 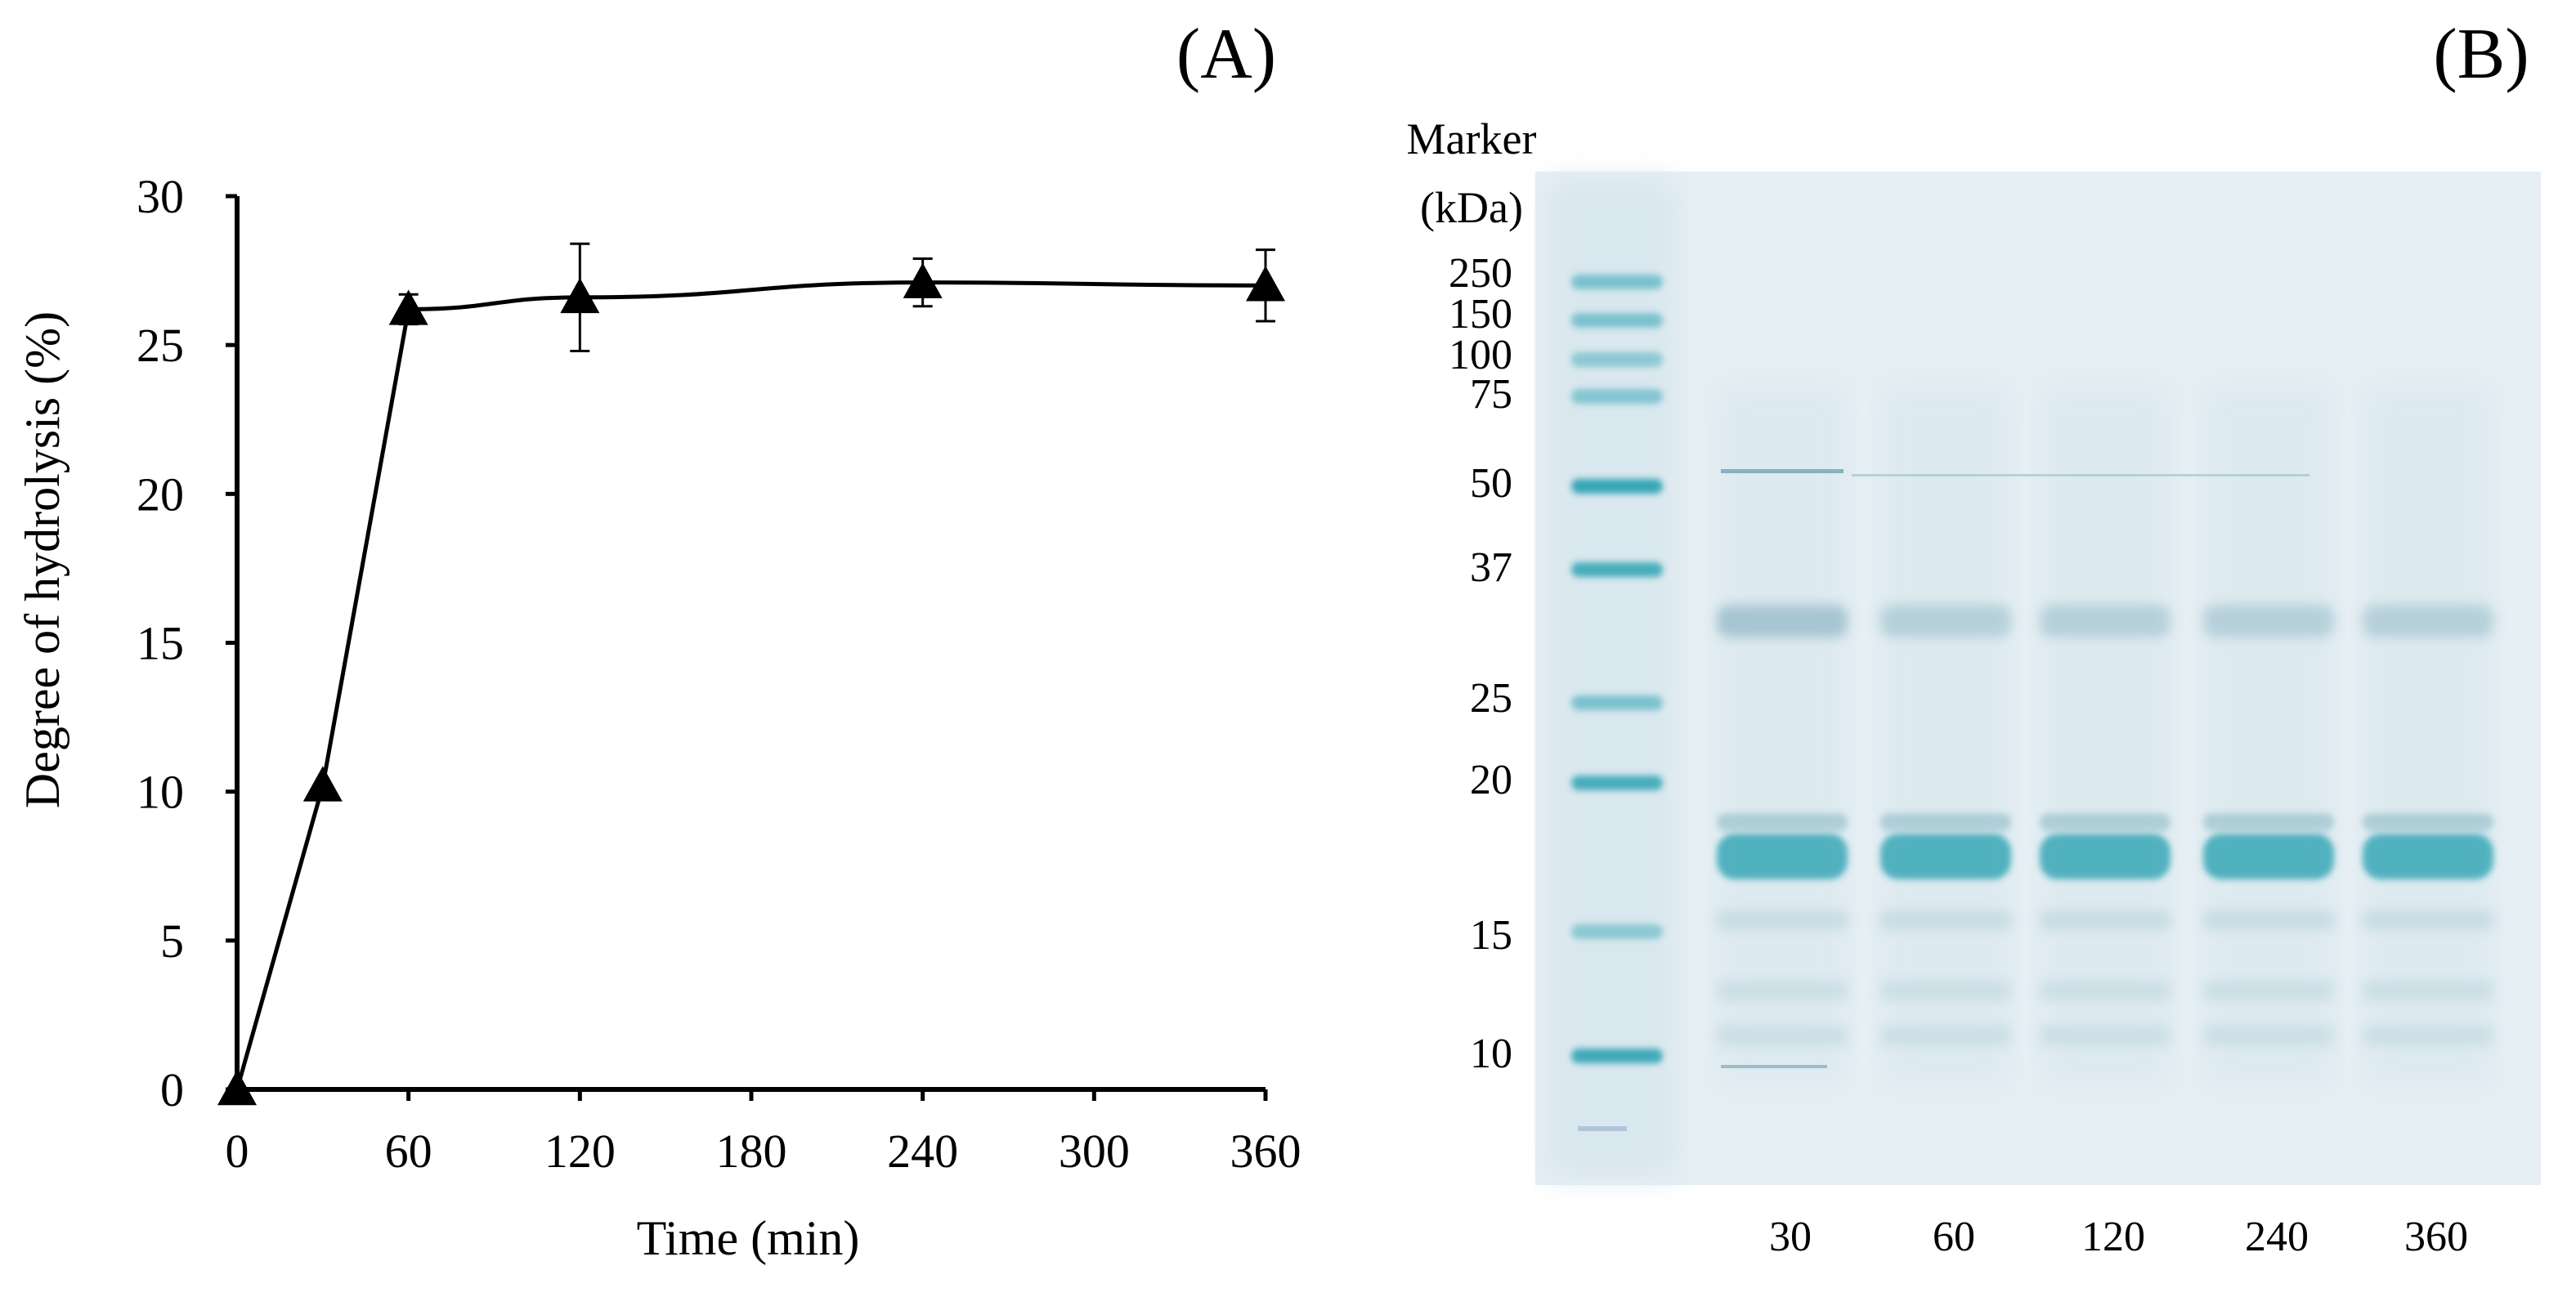 What do you see at coordinates (580, 1151) in the screenshot?
I see `x-tick-label: 120` at bounding box center [580, 1151].